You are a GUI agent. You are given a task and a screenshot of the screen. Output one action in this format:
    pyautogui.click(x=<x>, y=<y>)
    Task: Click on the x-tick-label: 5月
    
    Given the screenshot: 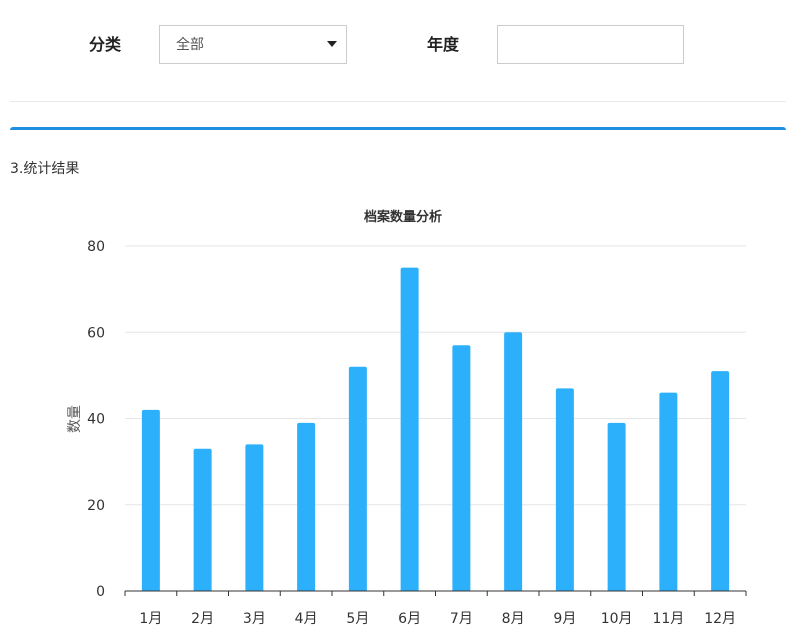 What is the action you would take?
    pyautogui.click(x=357, y=619)
    